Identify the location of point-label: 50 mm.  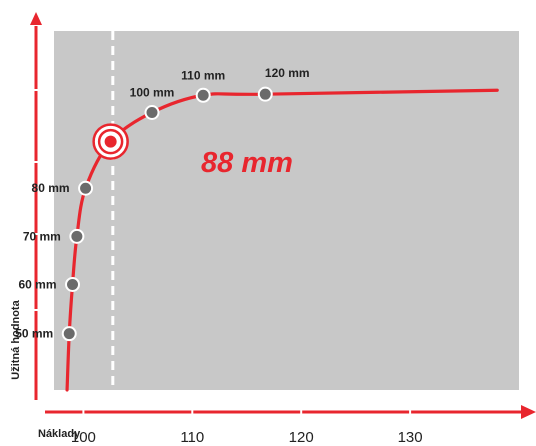
(34, 334).